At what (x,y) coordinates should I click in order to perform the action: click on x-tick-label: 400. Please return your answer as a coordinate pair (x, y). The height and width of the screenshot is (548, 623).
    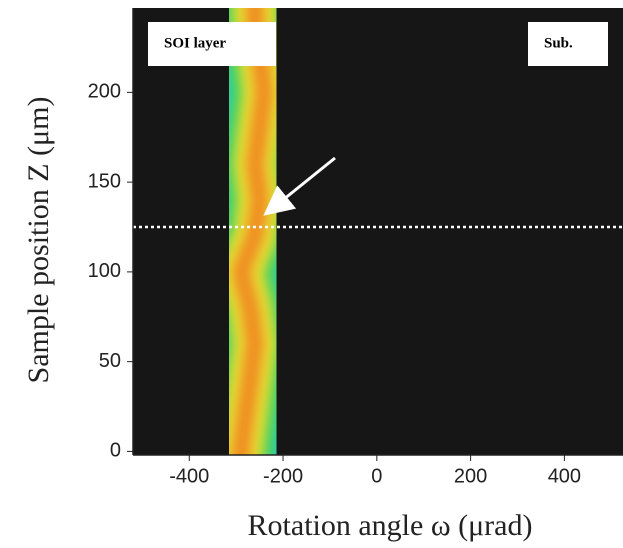
    Looking at the image, I should click on (564, 476).